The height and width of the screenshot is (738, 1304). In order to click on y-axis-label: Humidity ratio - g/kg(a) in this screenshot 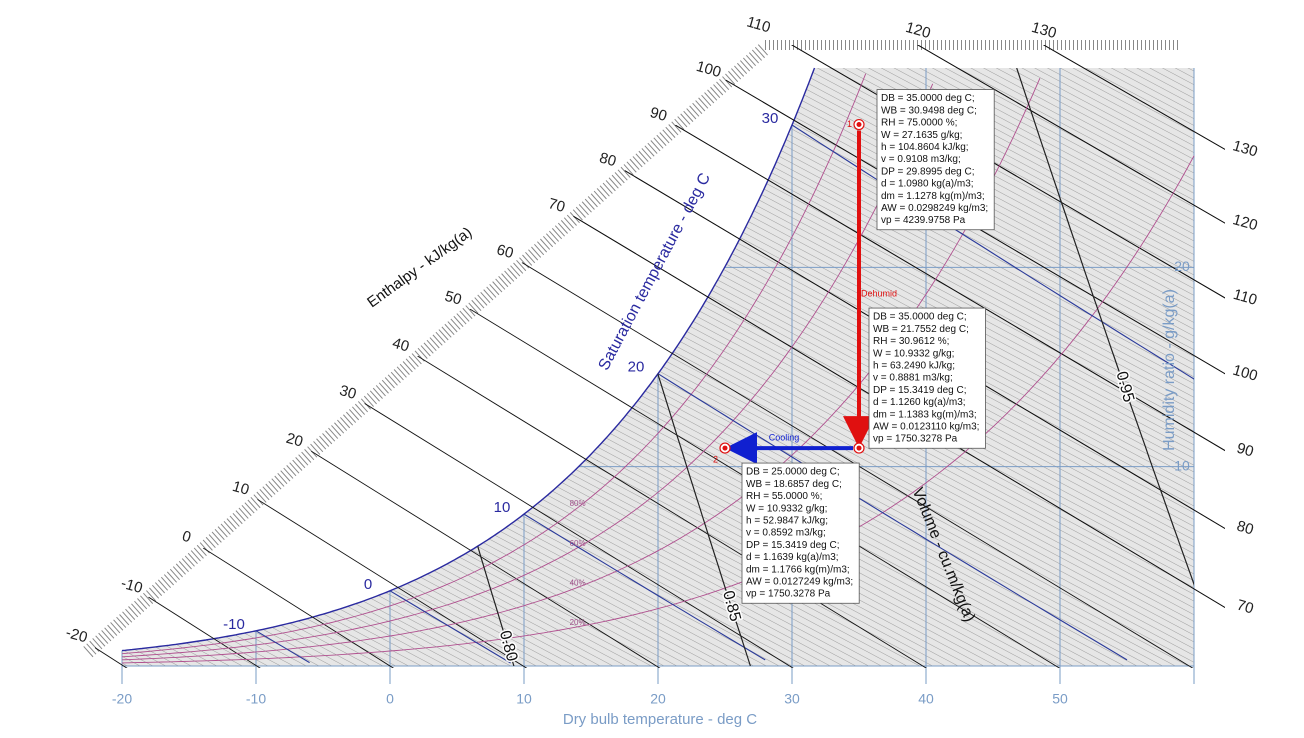, I will do `click(1169, 370)`.